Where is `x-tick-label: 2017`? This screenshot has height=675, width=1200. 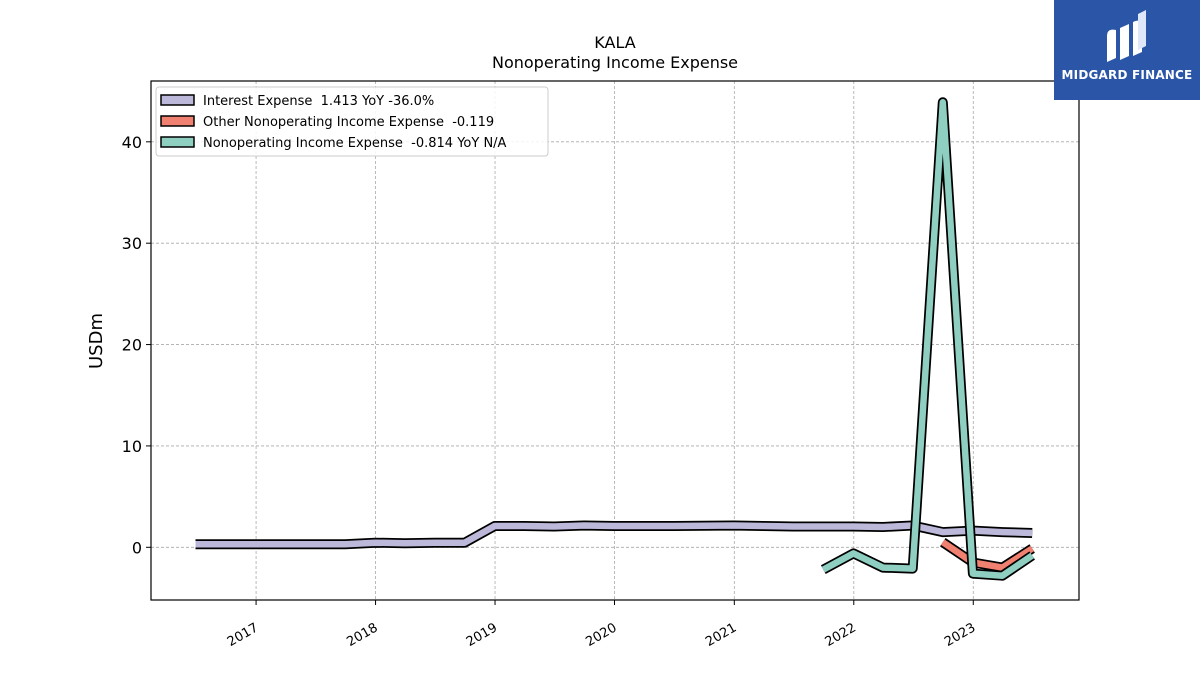 x-tick-label: 2017 is located at coordinates (243, 635).